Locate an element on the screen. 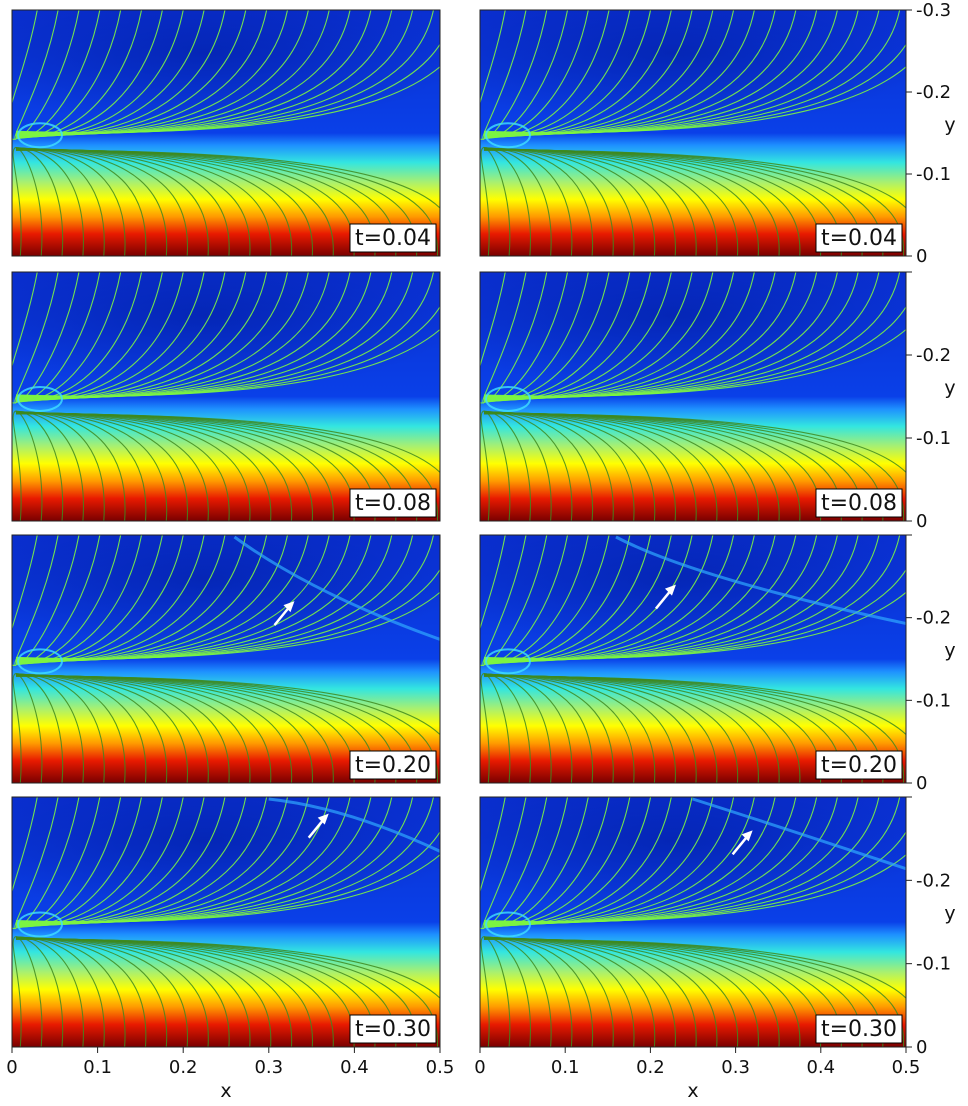  panel-right-1: t=0.04 is located at coordinates (693, 133).